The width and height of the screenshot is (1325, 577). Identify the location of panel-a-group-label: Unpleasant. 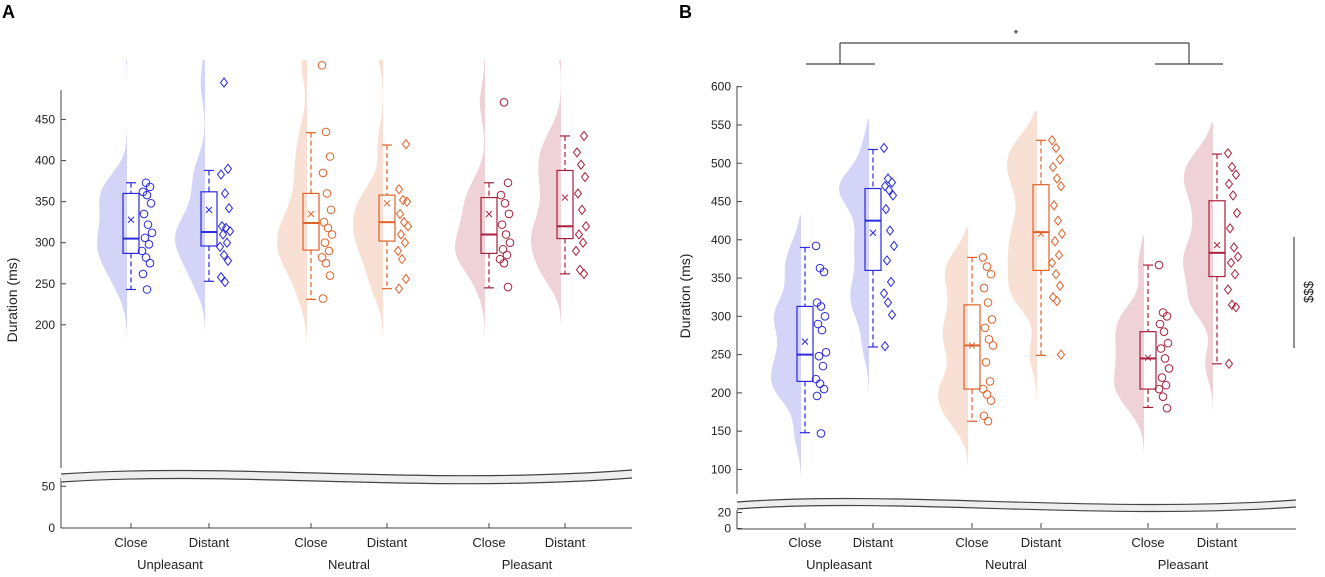
(170, 564).